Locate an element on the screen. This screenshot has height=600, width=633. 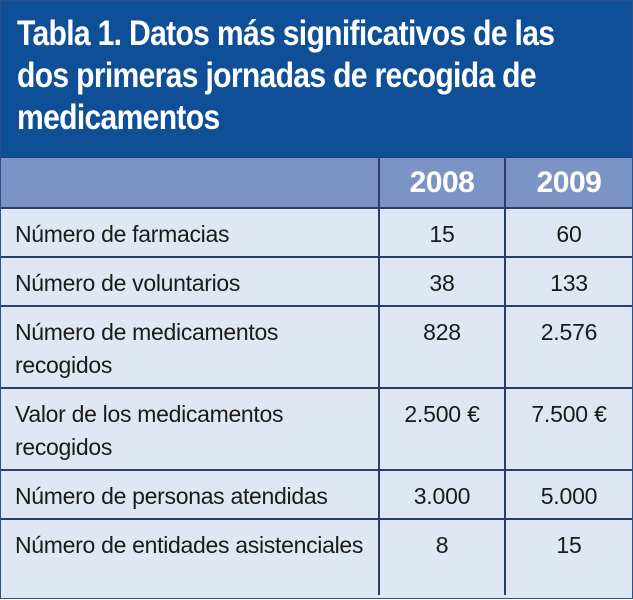
value-cell-2009: 15 is located at coordinates (568, 557).